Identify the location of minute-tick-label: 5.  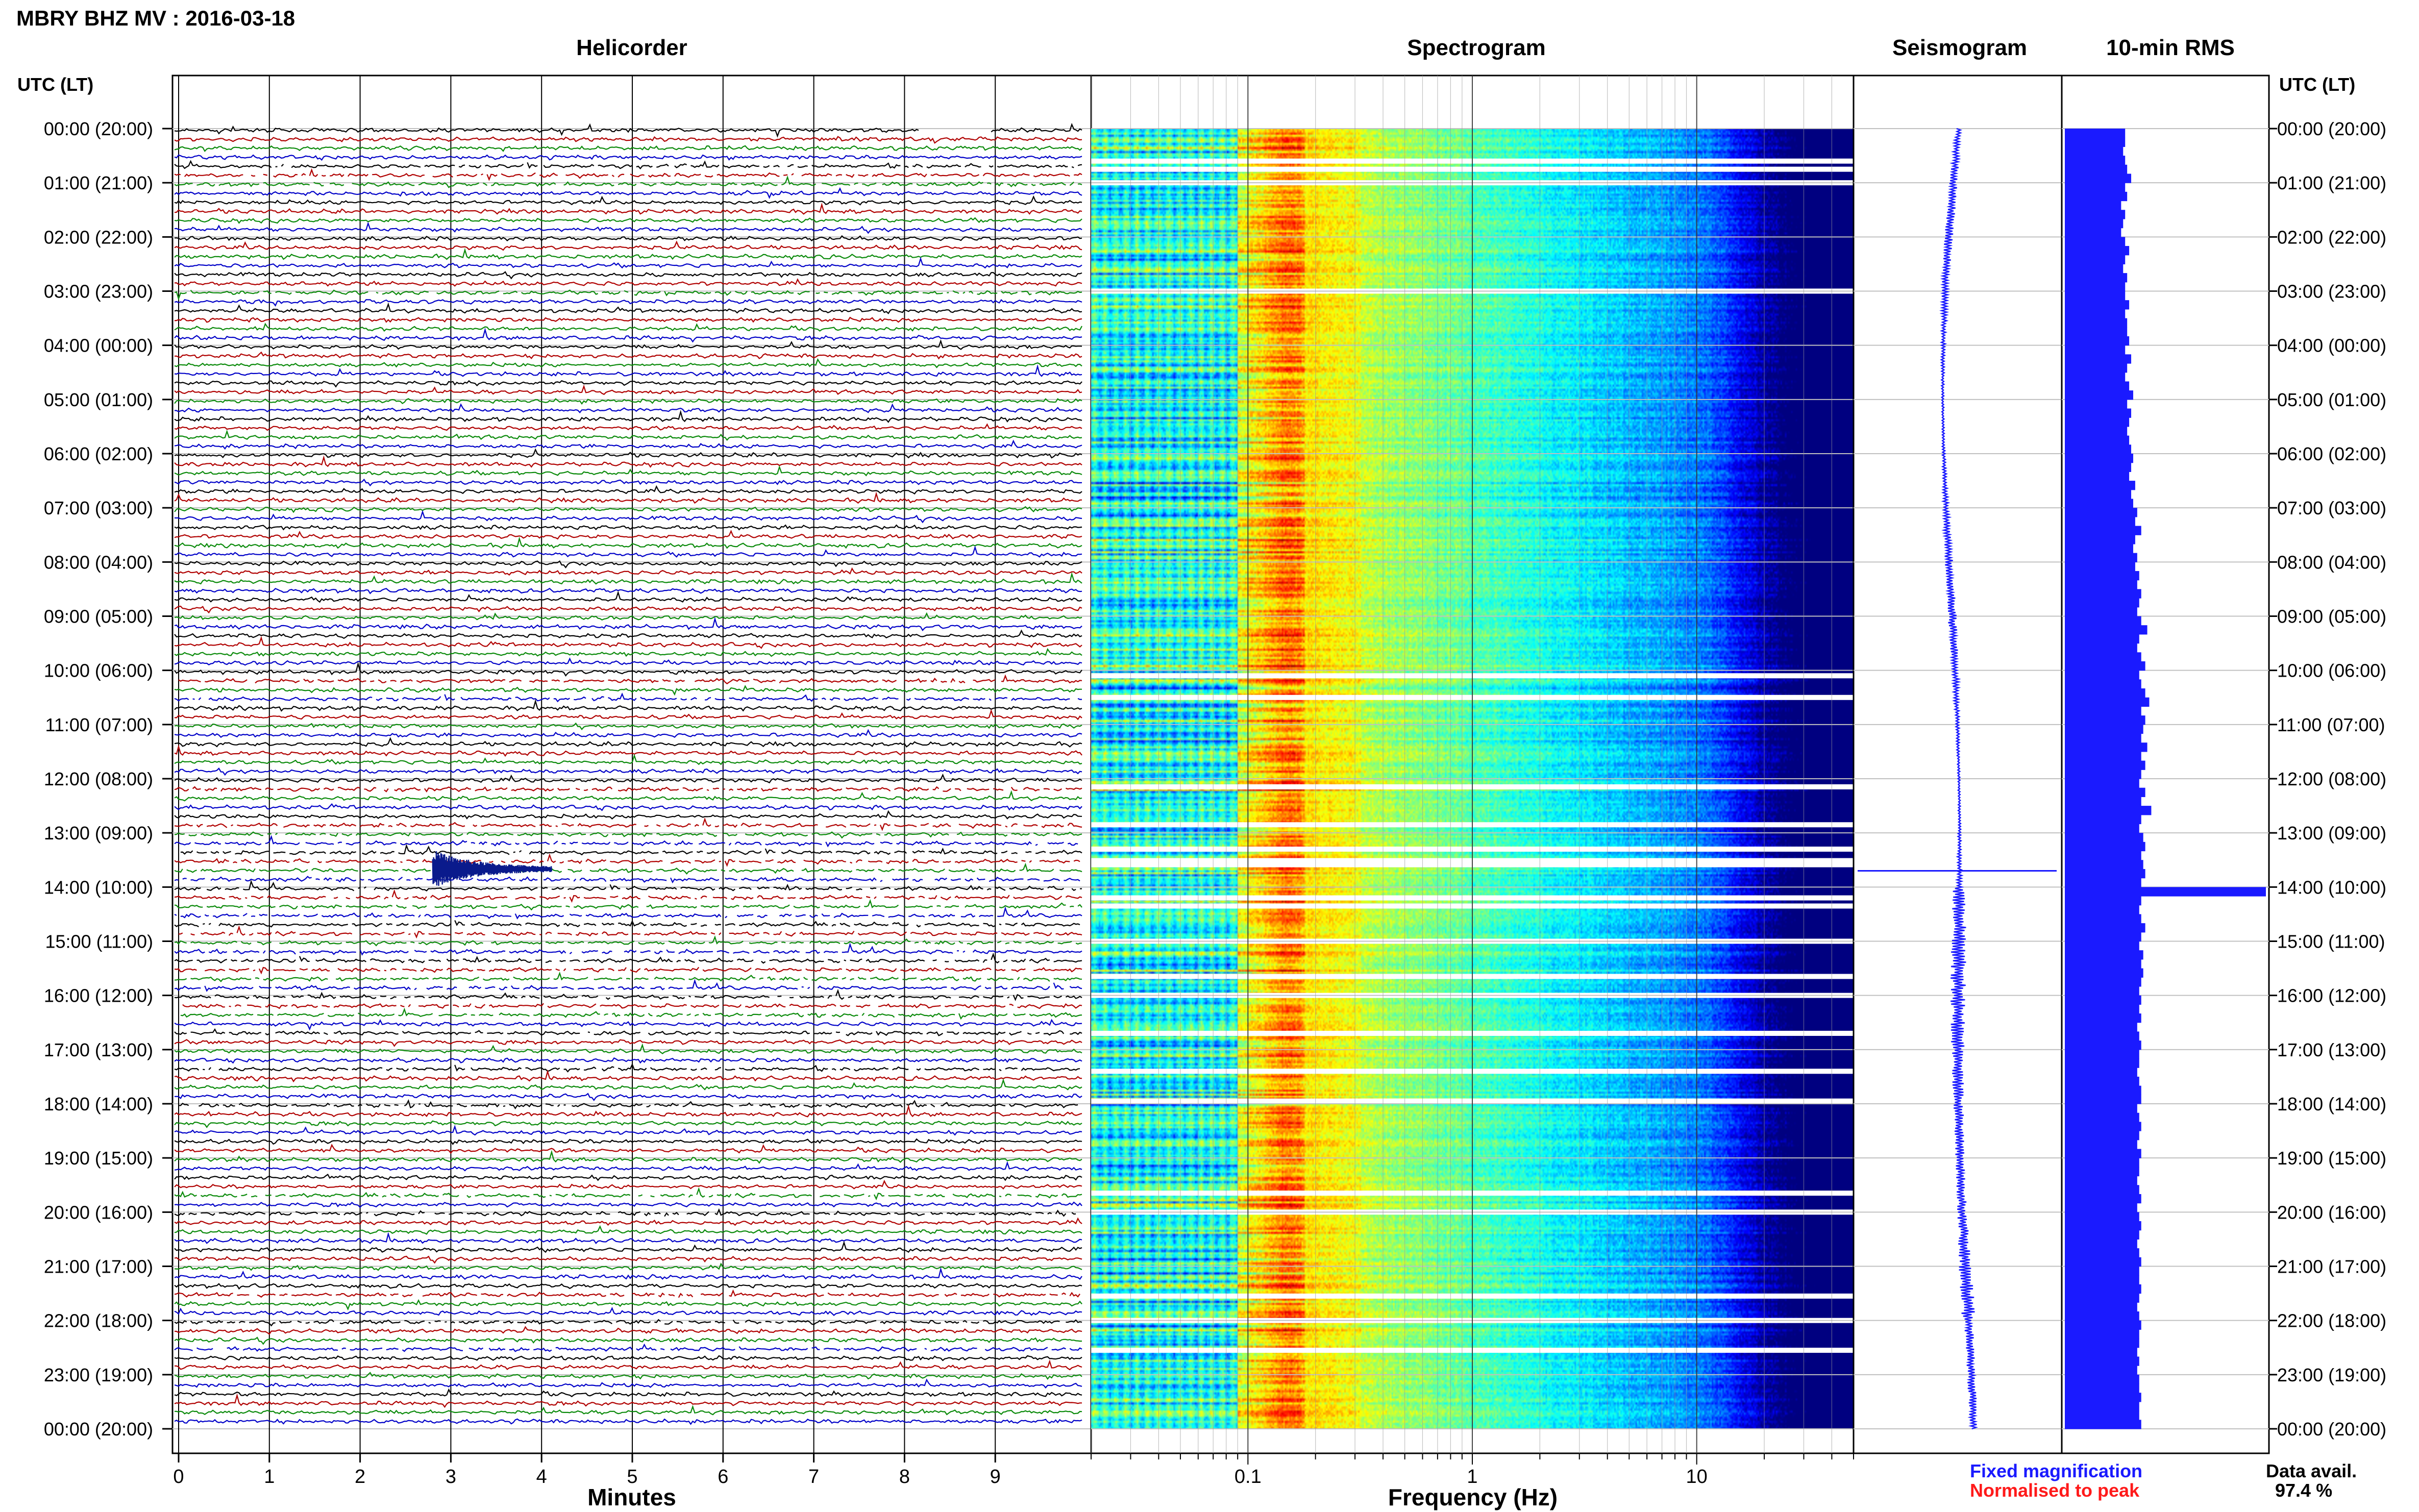
(632, 1477).